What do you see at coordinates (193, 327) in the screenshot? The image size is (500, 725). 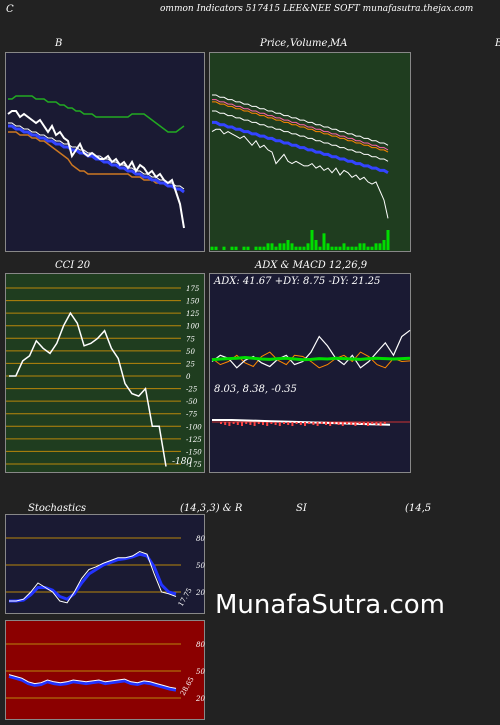 I see `cci-tick-label: 100` at bounding box center [193, 327].